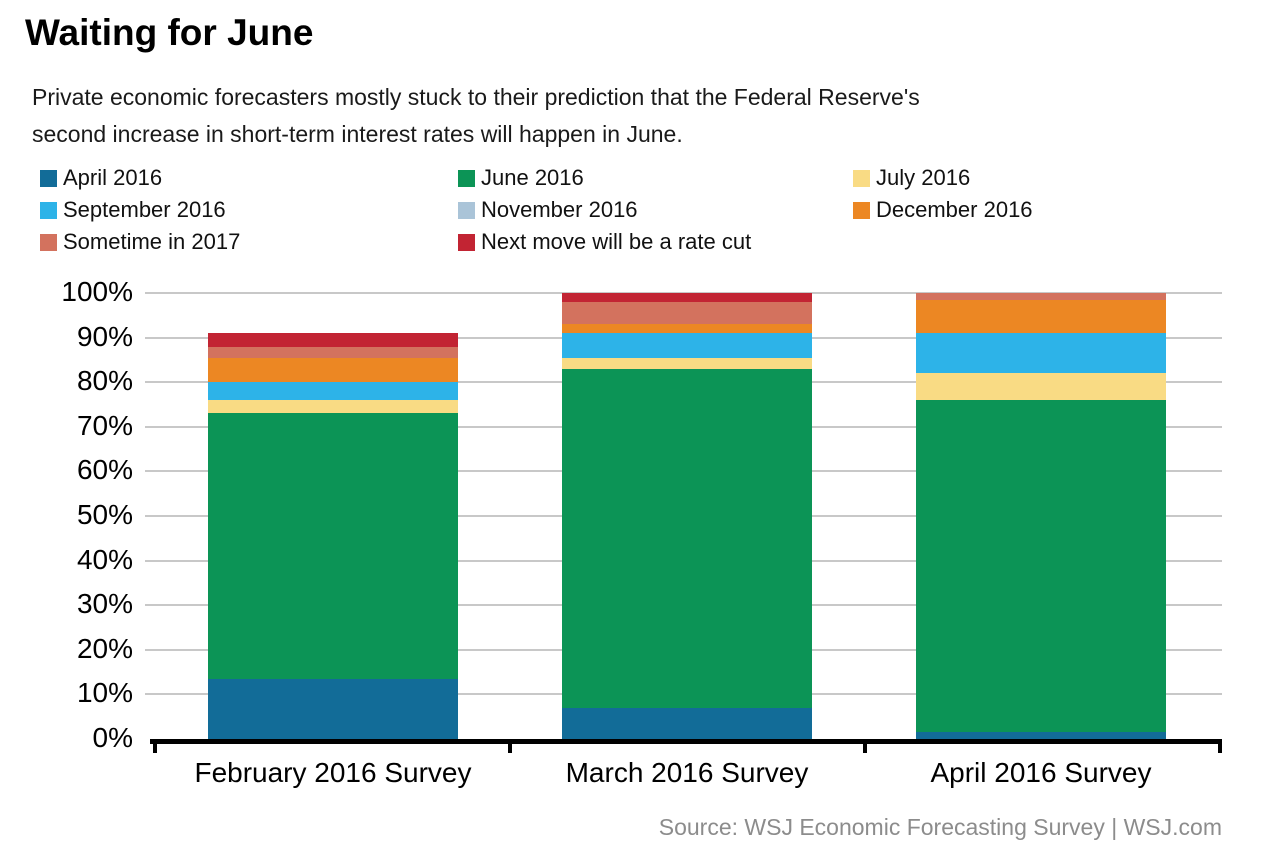 This screenshot has width=1266, height=844. What do you see at coordinates (333, 391) in the screenshot?
I see `bar-segment-february-2016-survey-september-2016` at bounding box center [333, 391].